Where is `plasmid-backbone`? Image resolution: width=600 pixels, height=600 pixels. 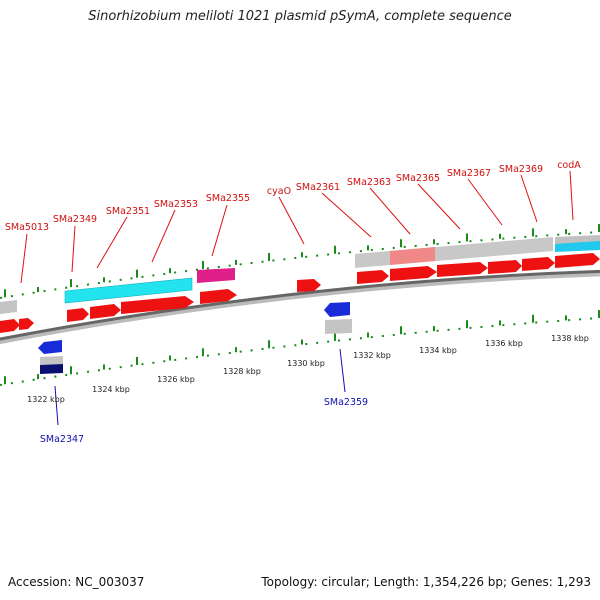
plasmid-backbone is located at coordinates (300, 305).